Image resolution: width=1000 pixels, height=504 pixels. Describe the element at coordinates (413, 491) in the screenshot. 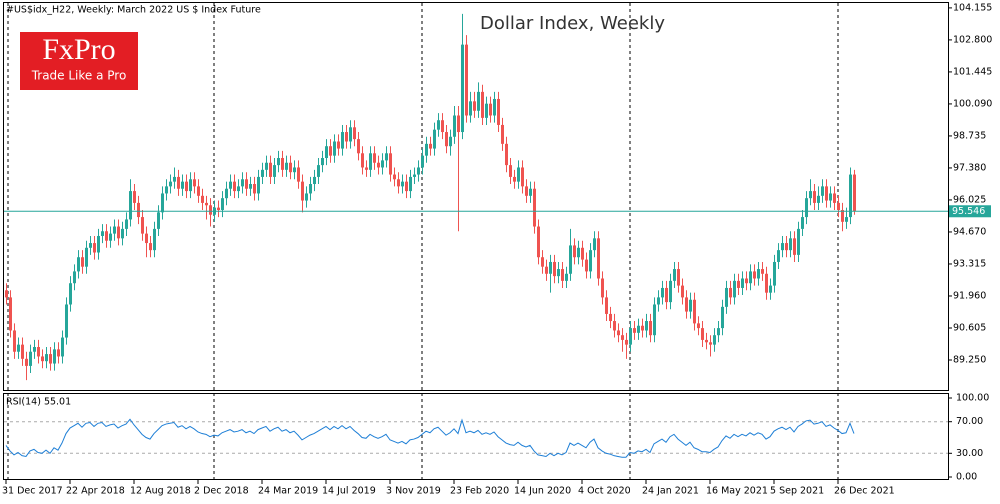

I see `x-tick-label: 3 Nov 2019` at that location.